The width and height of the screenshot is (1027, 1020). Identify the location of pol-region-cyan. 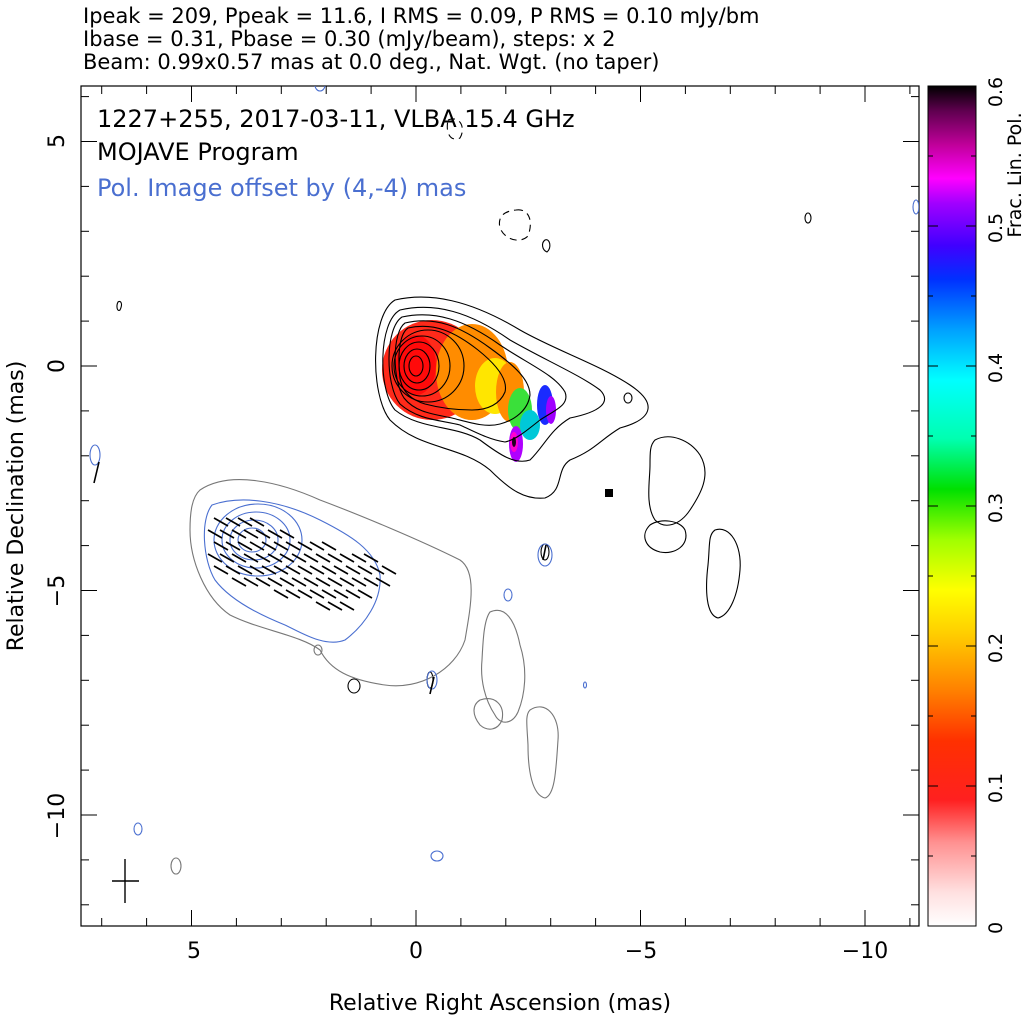
(530, 425).